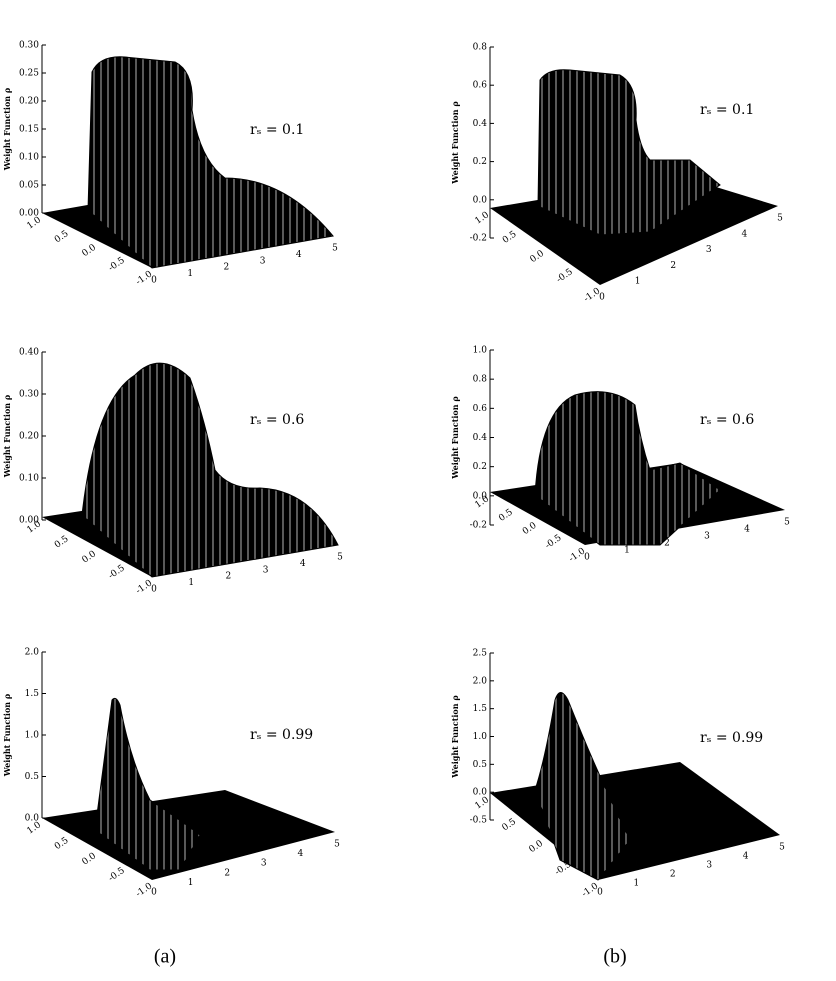 Image resolution: width=836 pixels, height=981 pixels. What do you see at coordinates (635, 821) in the screenshot?
I see `floor` at bounding box center [635, 821].